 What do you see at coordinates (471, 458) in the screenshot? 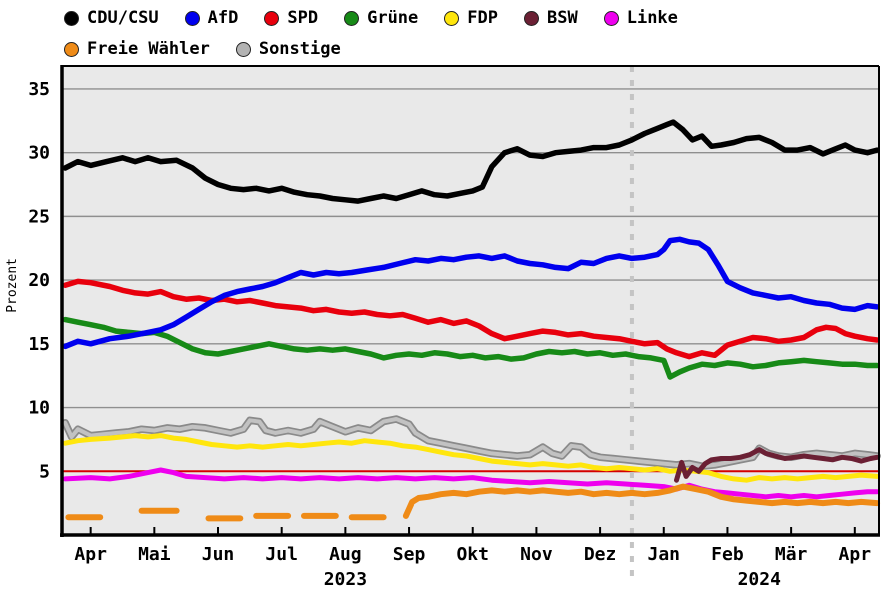
I see `series-line-fdp` at bounding box center [471, 458].